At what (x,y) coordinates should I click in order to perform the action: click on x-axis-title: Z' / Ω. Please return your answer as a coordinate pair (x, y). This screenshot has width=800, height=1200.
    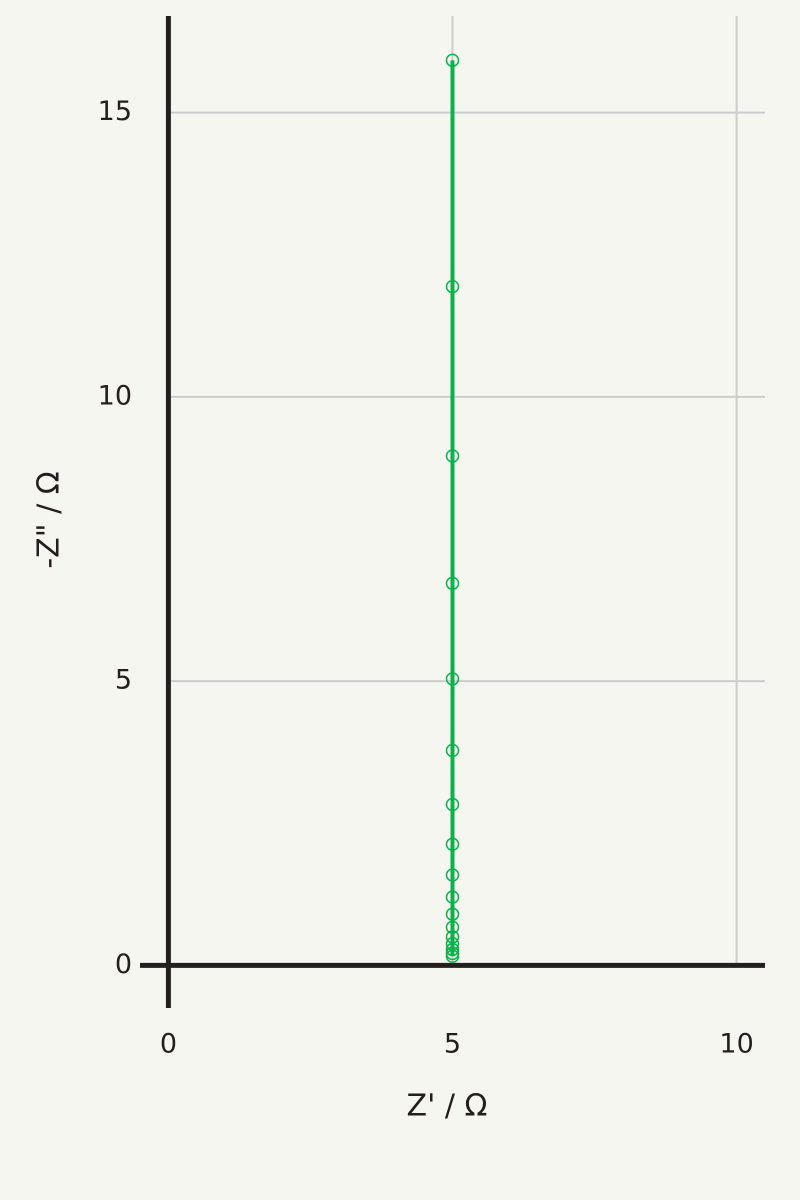
    Looking at the image, I should click on (447, 1106).